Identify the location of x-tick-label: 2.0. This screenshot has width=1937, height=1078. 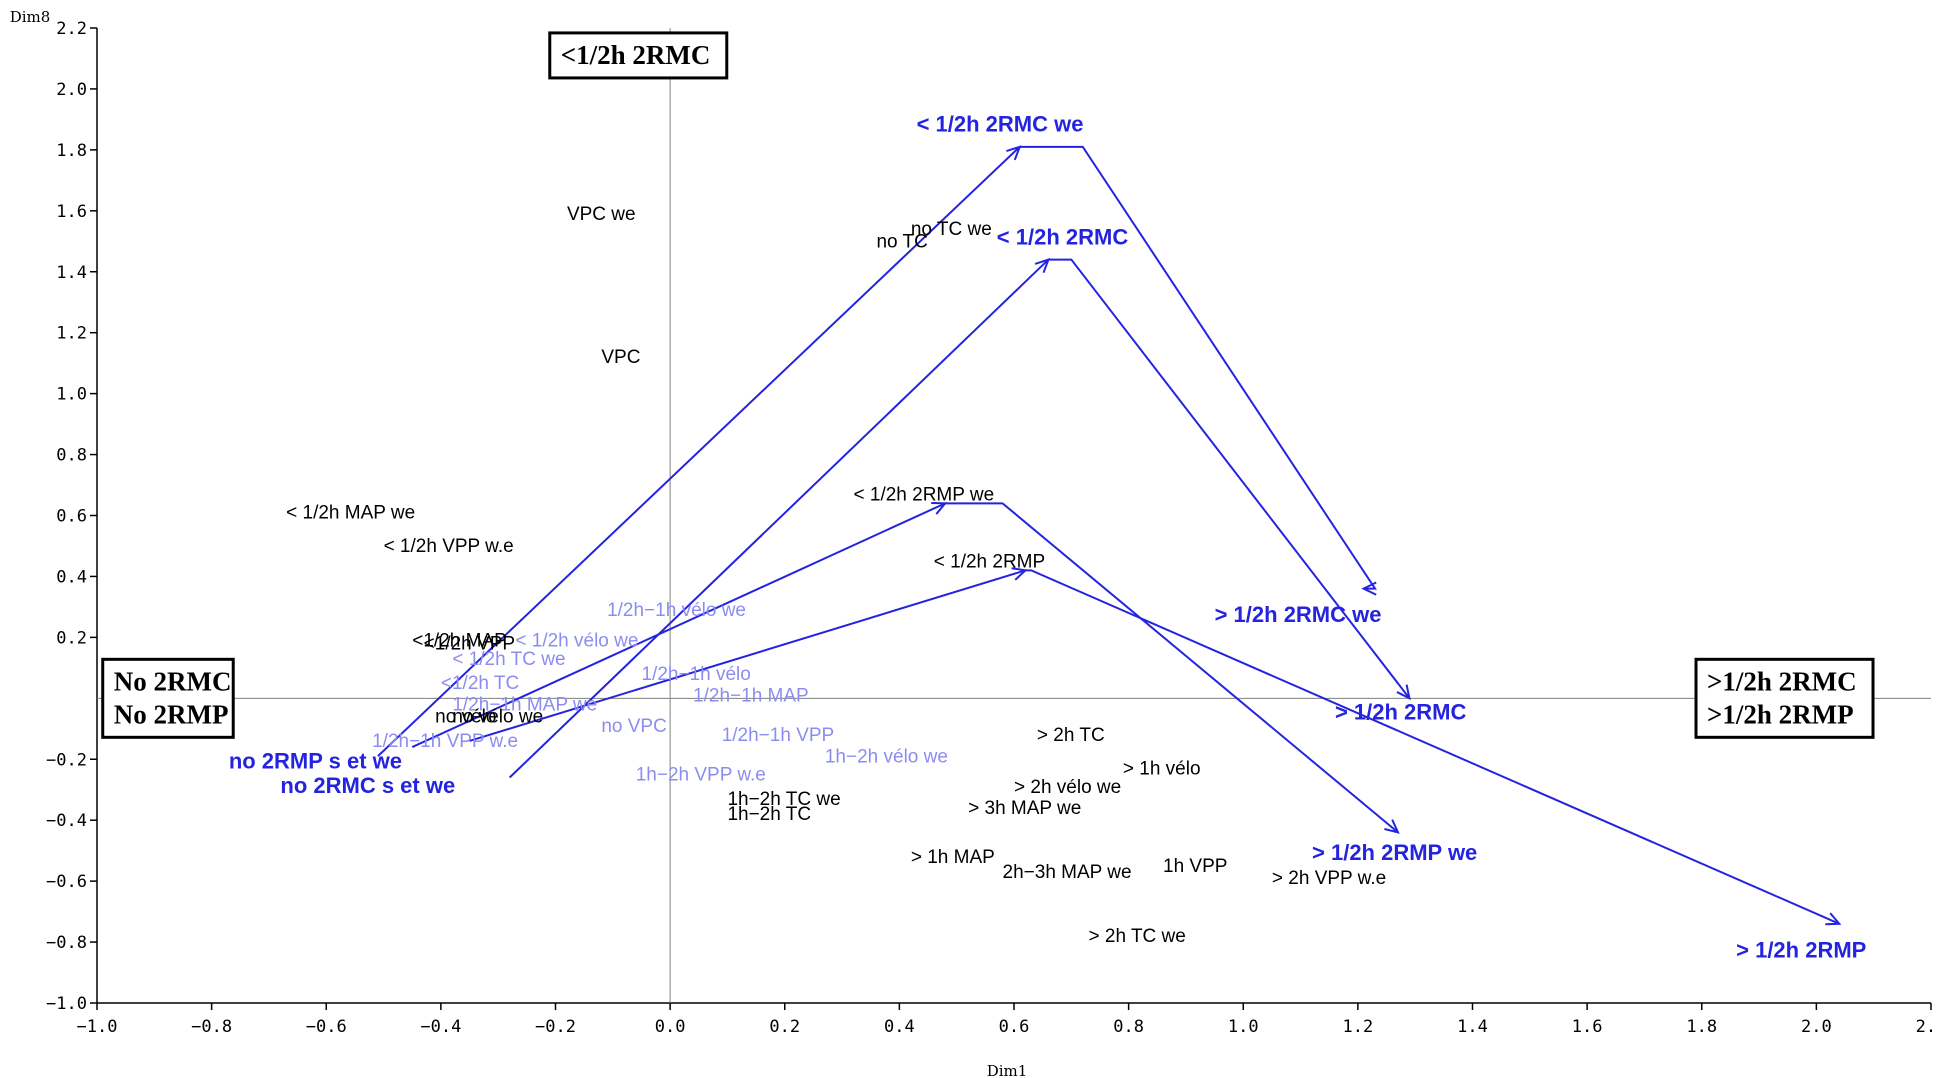
(1816, 1027).